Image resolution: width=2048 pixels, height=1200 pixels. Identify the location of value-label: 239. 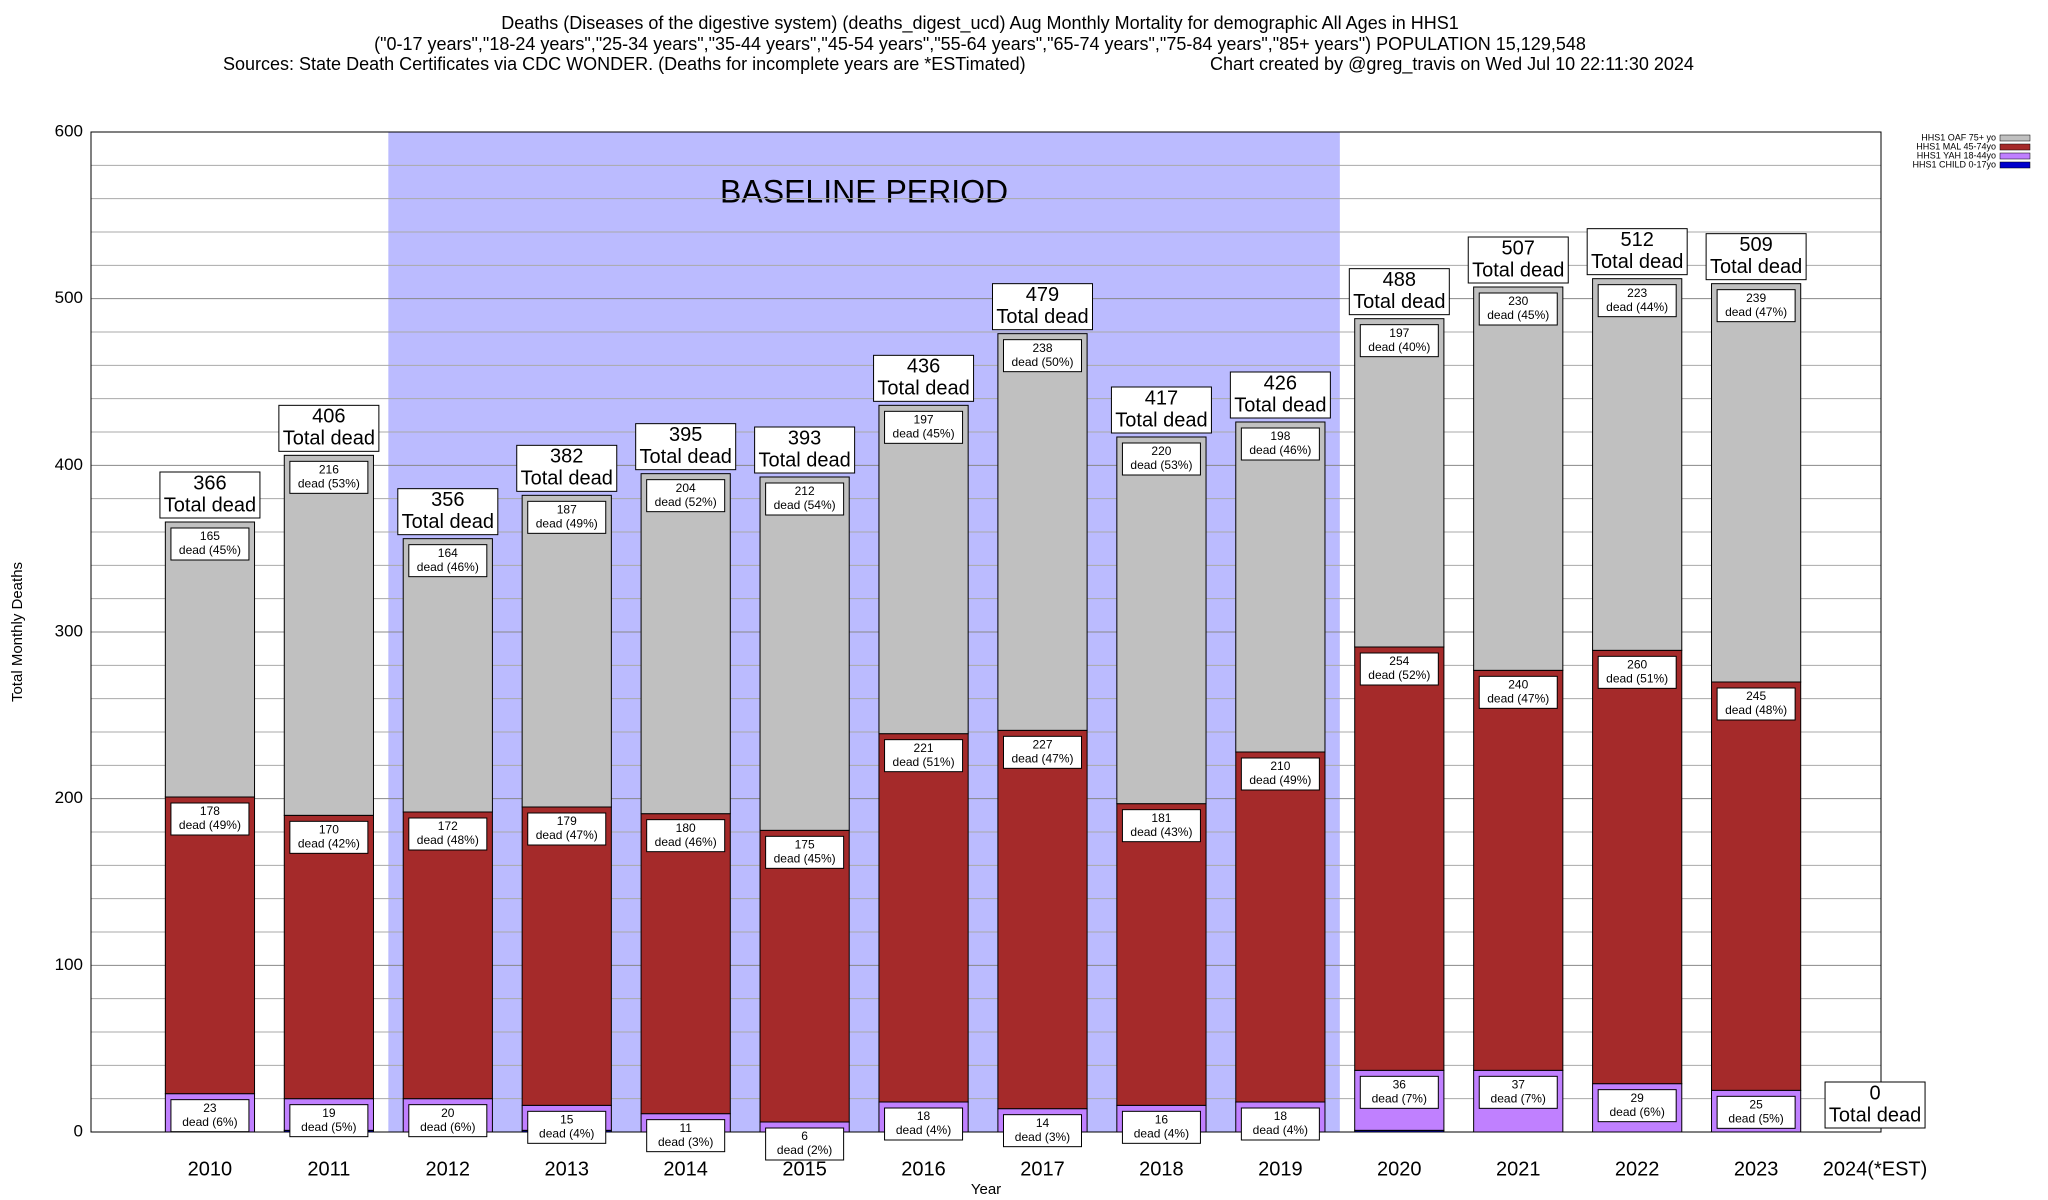
(1756, 298).